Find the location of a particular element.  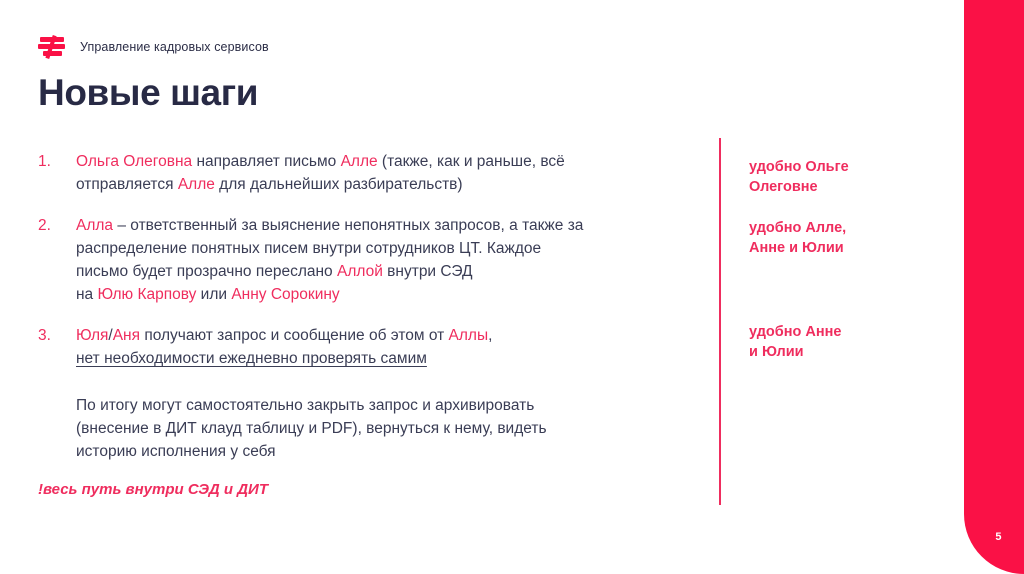

stacked-bars-logo-icon is located at coordinates (53, 47).